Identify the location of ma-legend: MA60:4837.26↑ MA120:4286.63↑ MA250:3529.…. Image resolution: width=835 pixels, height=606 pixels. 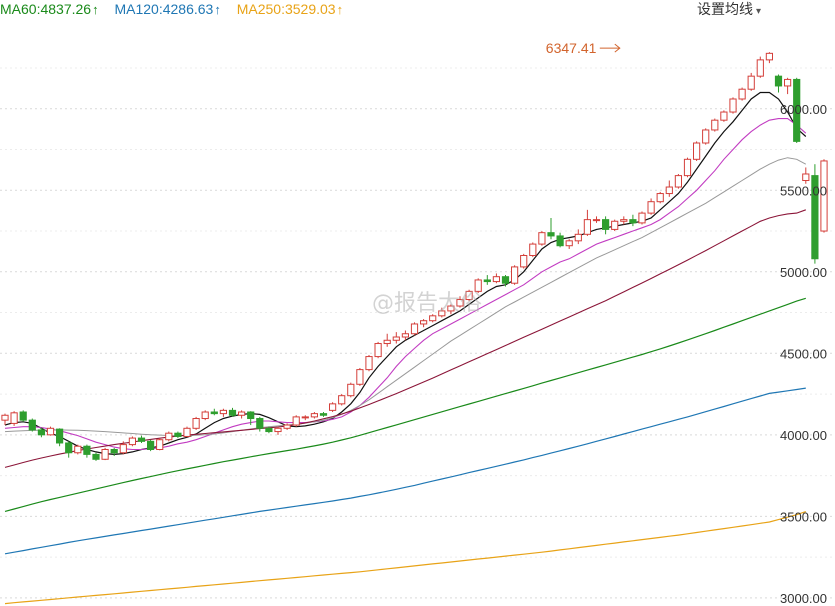
(177, 10).